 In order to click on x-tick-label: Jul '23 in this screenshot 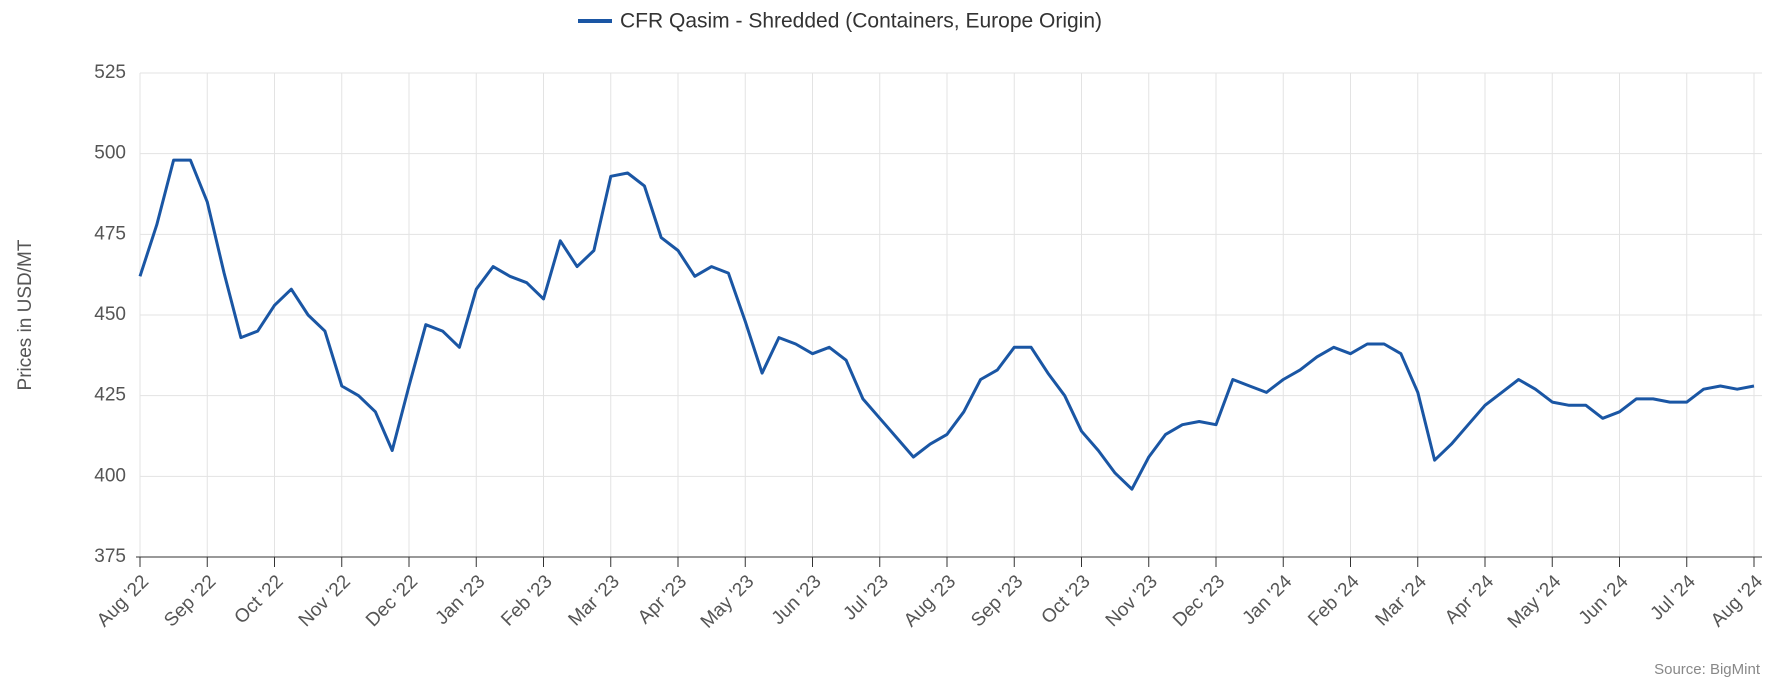, I will do `click(866, 597)`.